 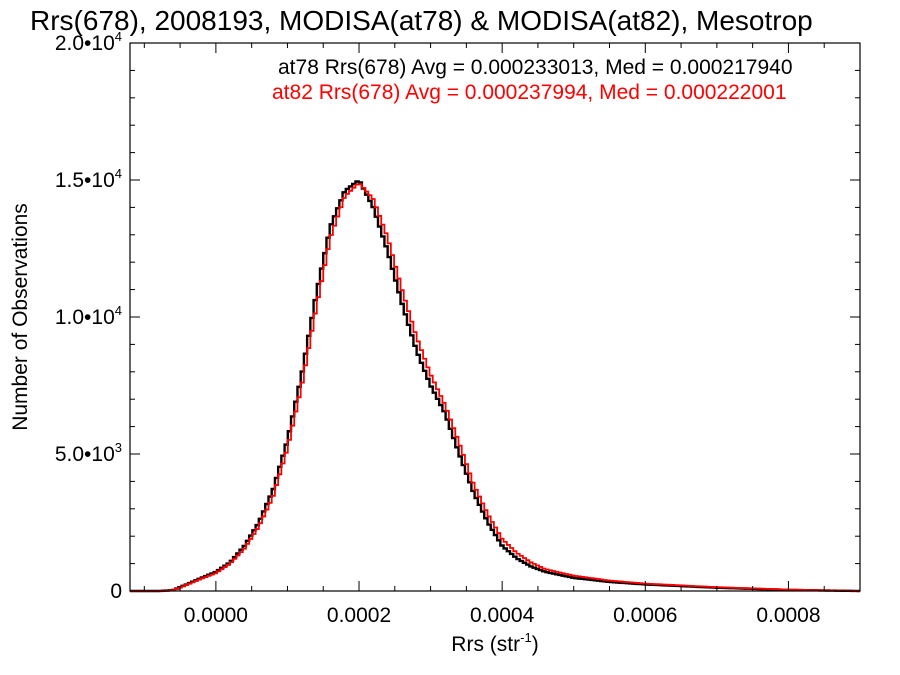 What do you see at coordinates (20, 317) in the screenshot?
I see `y-axis-label: Number of Observations` at bounding box center [20, 317].